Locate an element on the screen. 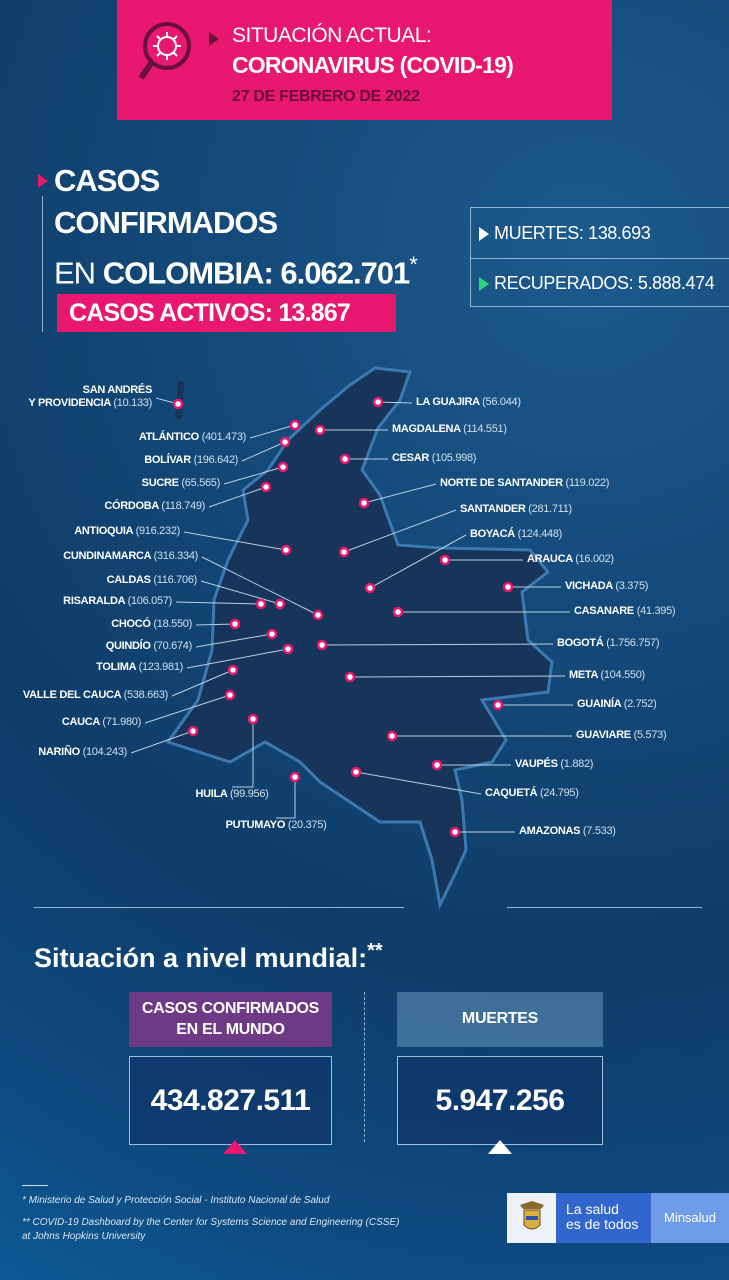 This screenshot has width=729, height=1280. department-name: ATLÁNTICO is located at coordinates (170, 437).